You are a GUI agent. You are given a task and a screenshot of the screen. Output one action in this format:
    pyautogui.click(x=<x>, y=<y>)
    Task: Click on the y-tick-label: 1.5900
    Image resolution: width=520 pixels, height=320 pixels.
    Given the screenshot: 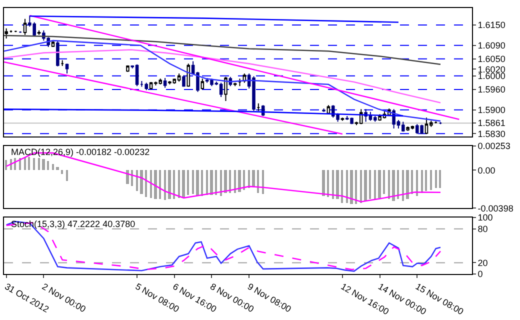 What is the action you would take?
    pyautogui.click(x=492, y=110)
    